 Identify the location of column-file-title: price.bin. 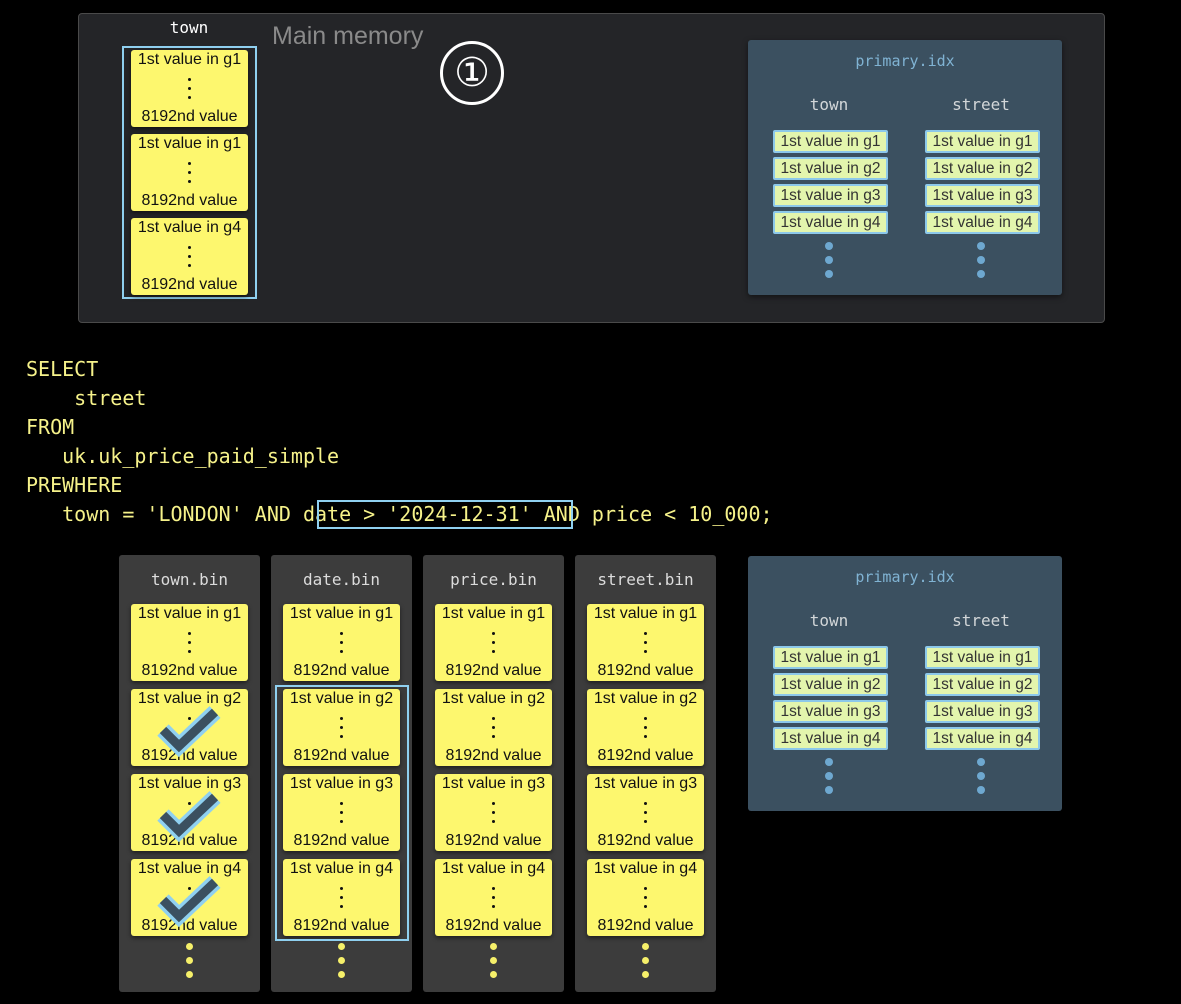
(493, 579).